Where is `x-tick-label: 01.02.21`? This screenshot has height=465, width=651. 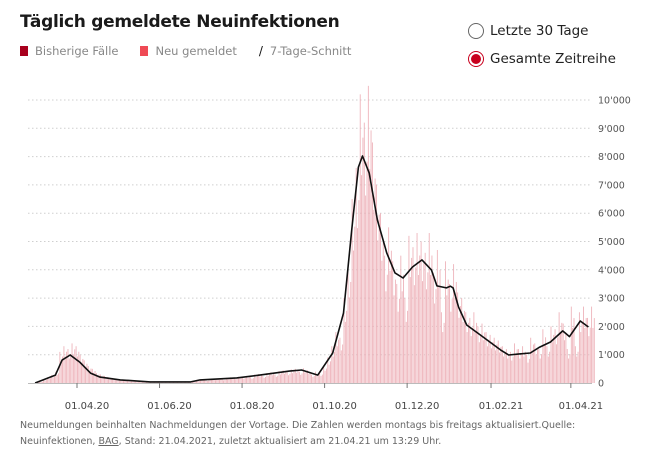
x-tick-label: 01.02.21 is located at coordinates (501, 406).